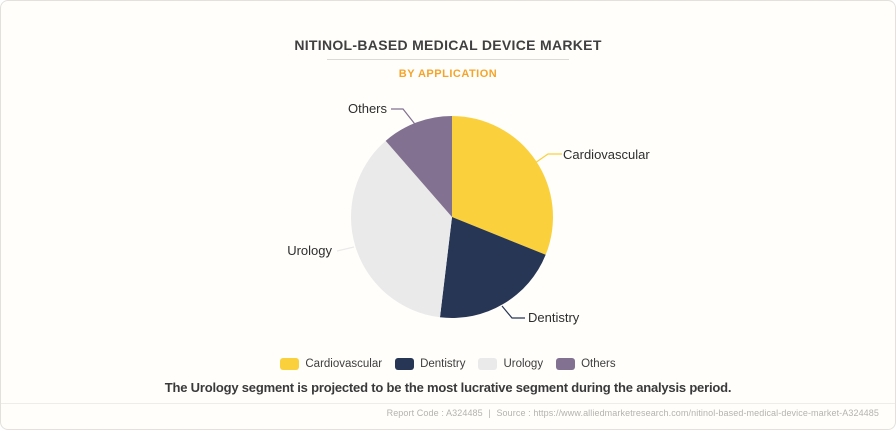 This screenshot has height=430, width=896. What do you see at coordinates (492, 267) in the screenshot?
I see `pie-slice-dentistry` at bounding box center [492, 267].